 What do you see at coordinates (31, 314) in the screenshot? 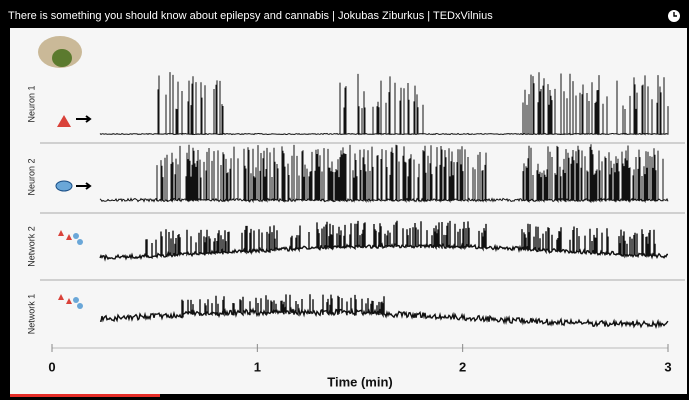
I see `row-label: Network 1` at bounding box center [31, 314].